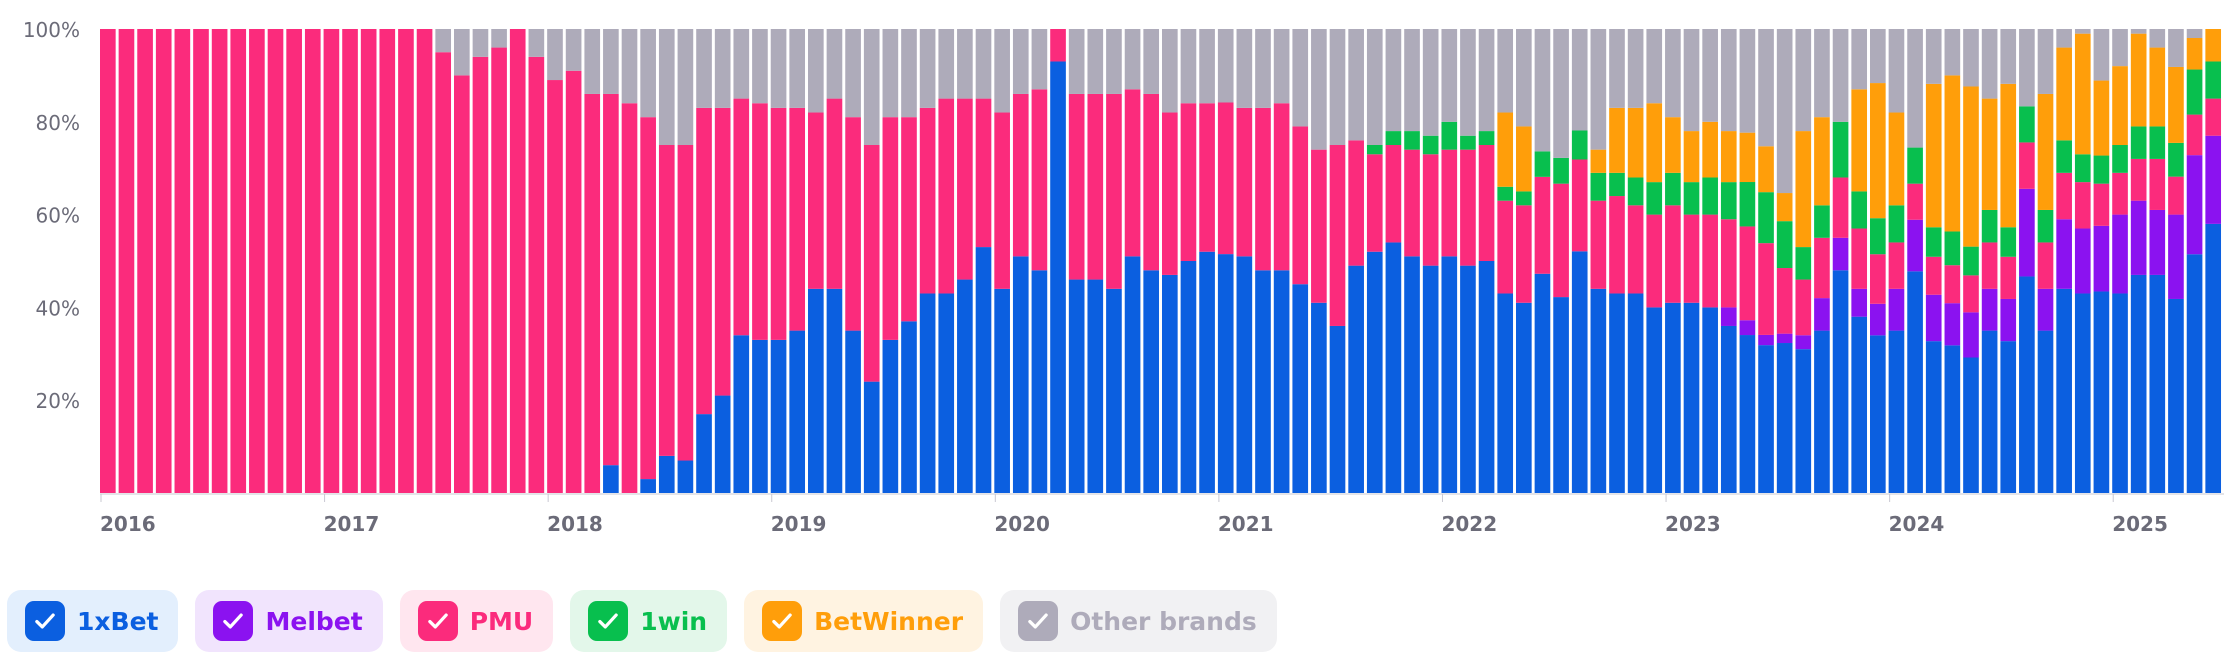  I want to click on legend-toggle-other-brands: Other brands, so click(1138, 621).